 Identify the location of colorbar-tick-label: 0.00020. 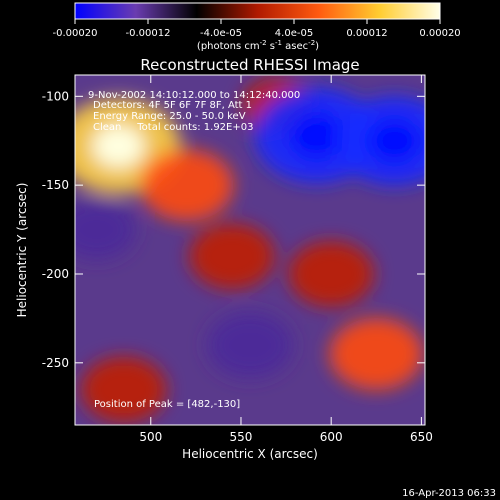
(439, 33).